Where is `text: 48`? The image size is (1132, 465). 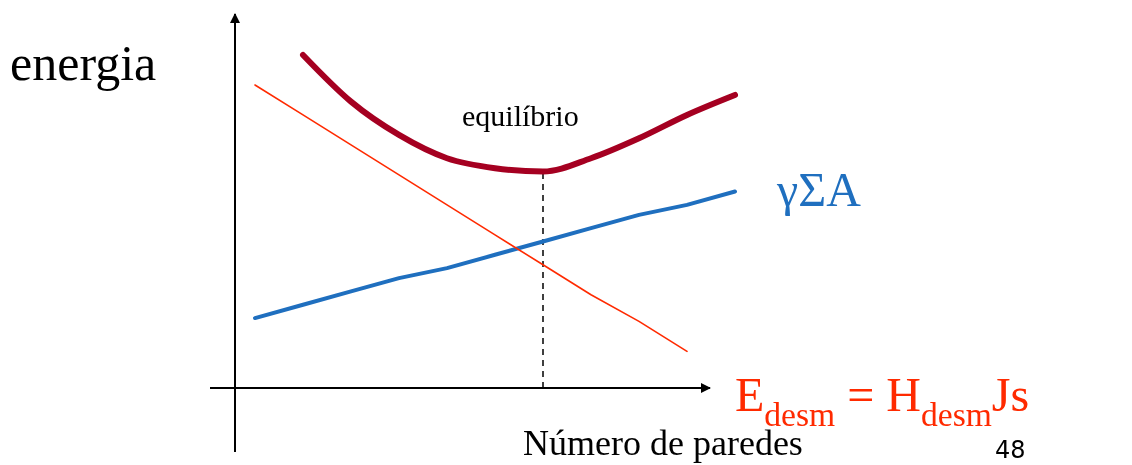 text: 48 is located at coordinates (1010, 450).